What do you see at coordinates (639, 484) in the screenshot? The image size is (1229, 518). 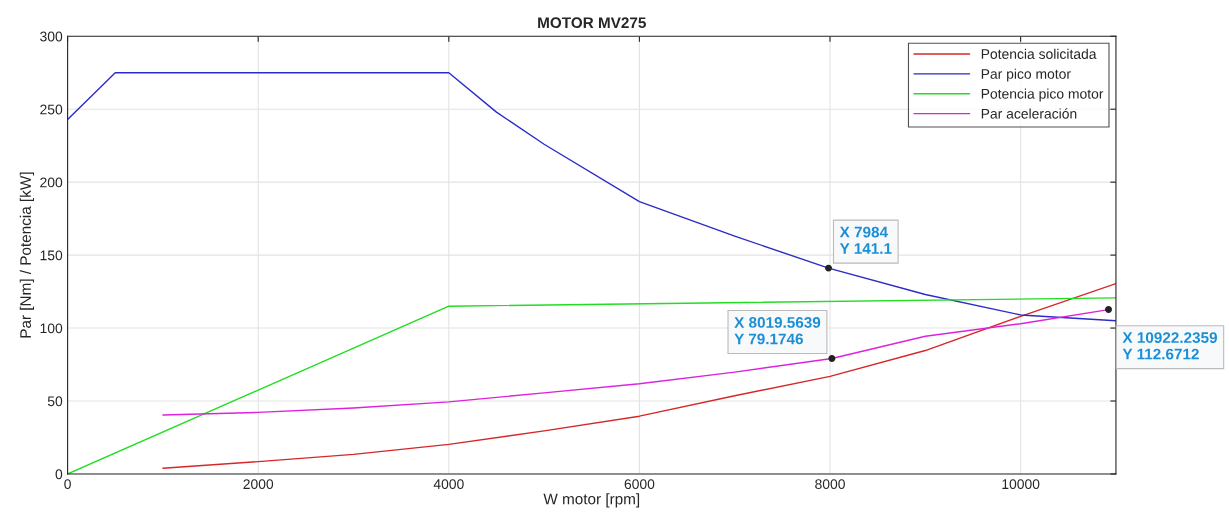 I see `x-tick-label: 6000` at bounding box center [639, 484].